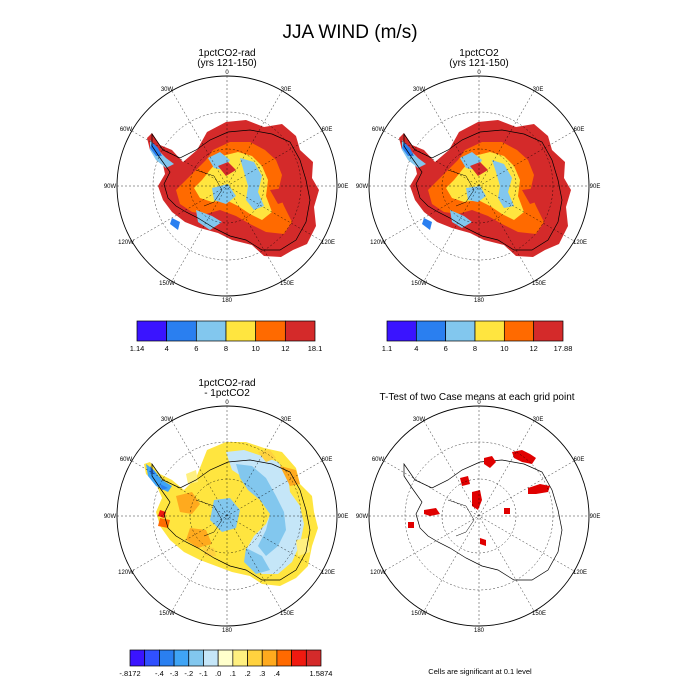 This screenshot has width=700, height=700. I want to click on colorbar-label: 1.5874, so click(321, 673).